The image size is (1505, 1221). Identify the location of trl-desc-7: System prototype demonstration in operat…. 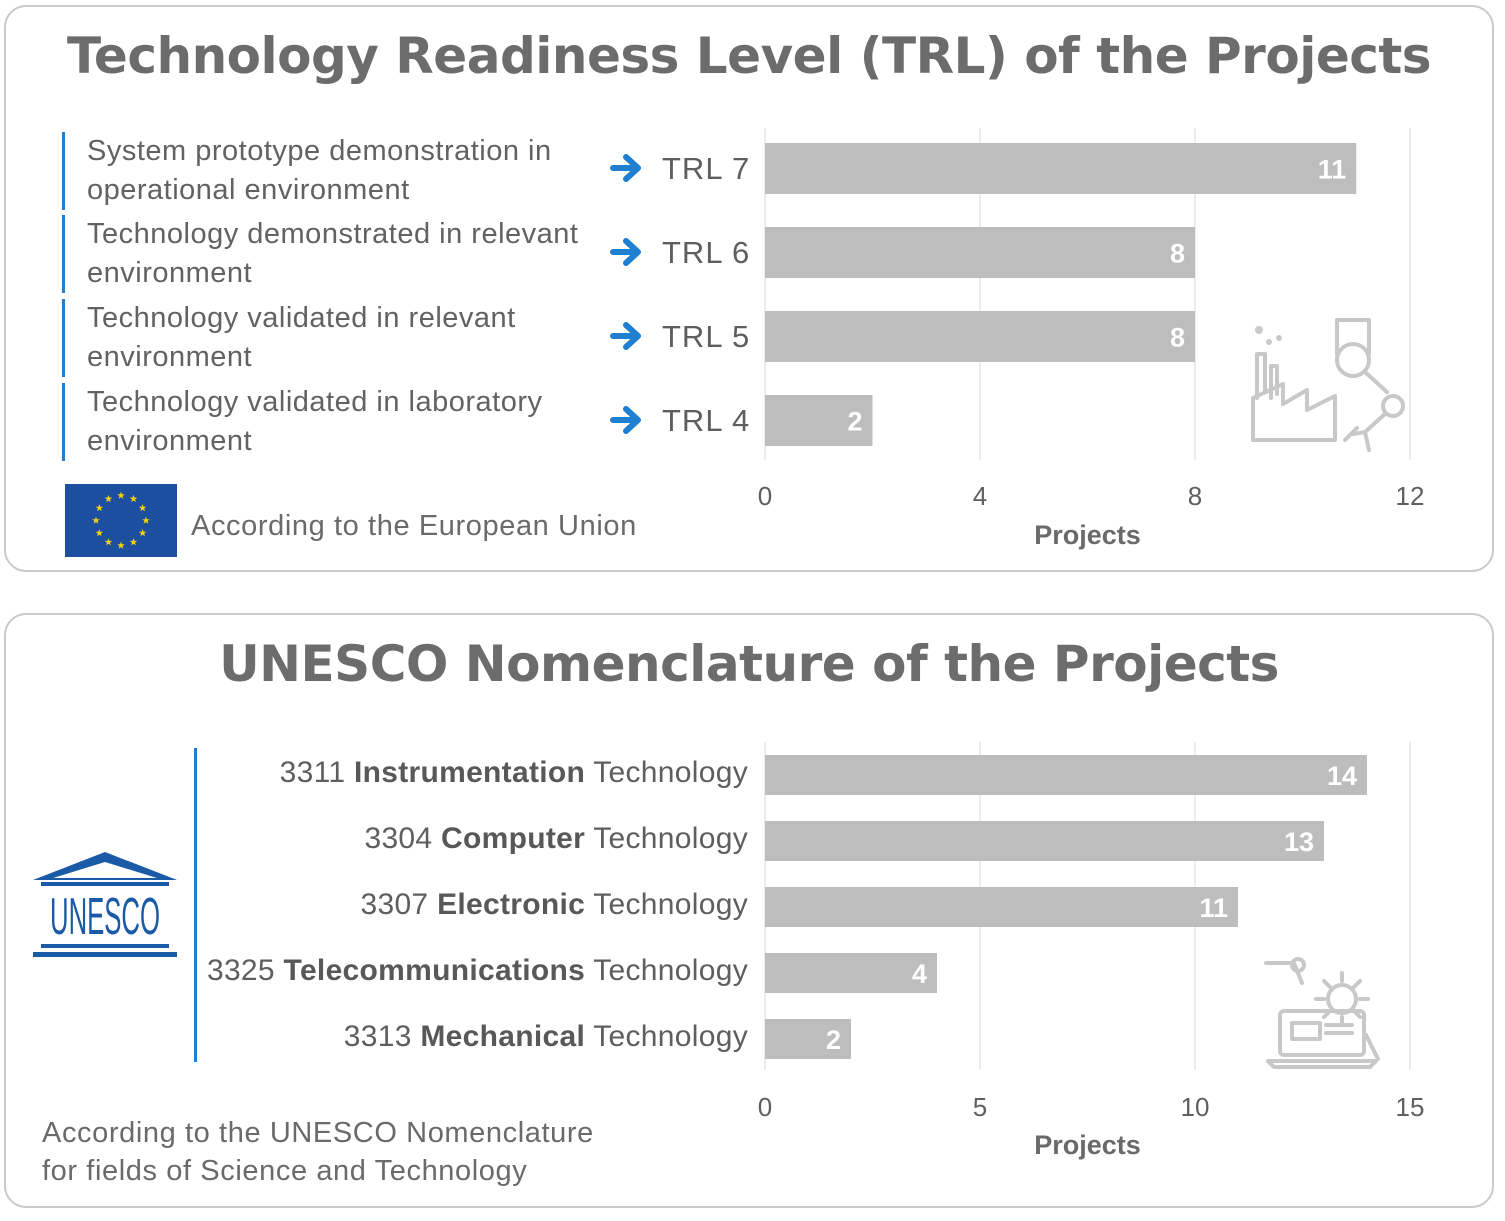
(334, 171).